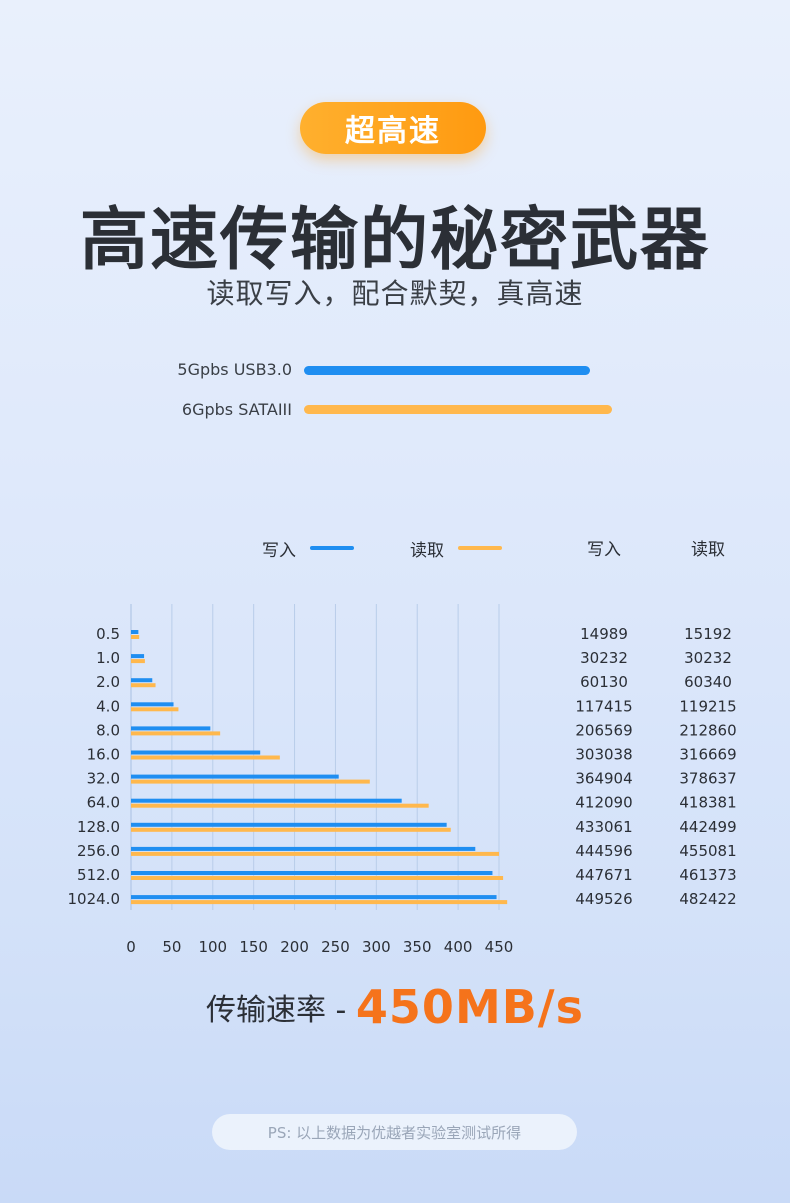  What do you see at coordinates (604, 682) in the screenshot?
I see `table-cell-write: 60130` at bounding box center [604, 682].